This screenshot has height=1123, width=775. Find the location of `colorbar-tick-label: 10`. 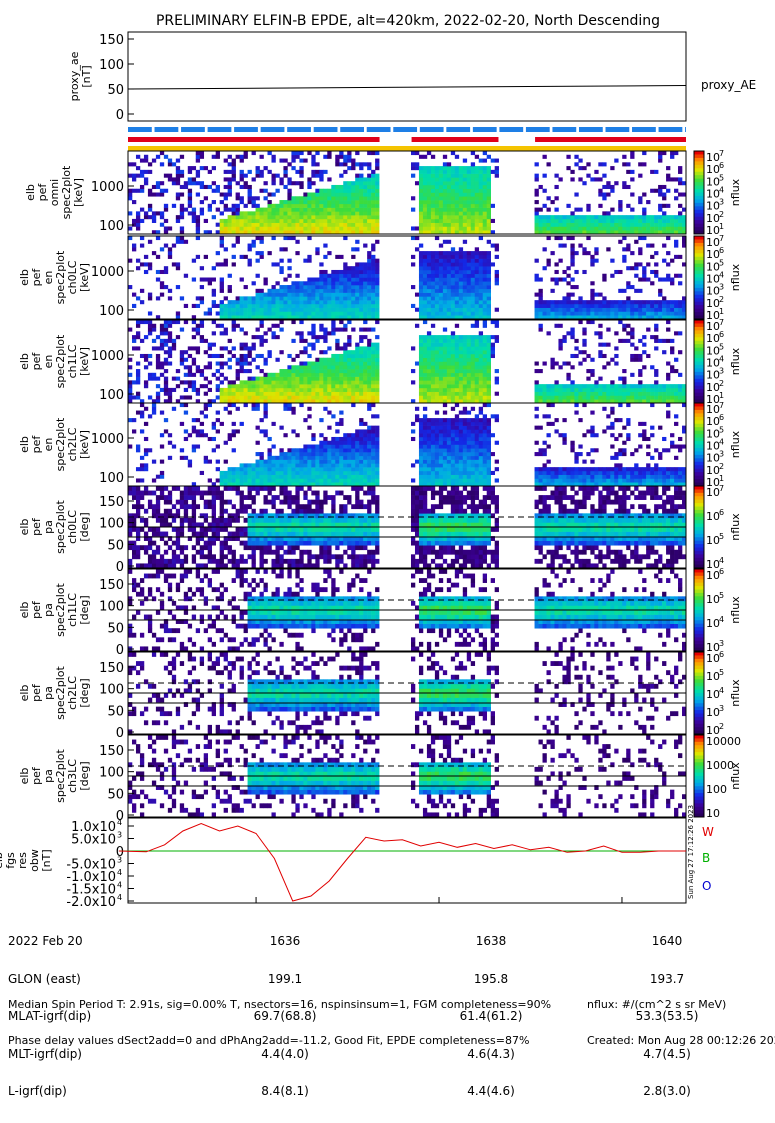

colorbar-tick-label: 10 is located at coordinates (713, 279).